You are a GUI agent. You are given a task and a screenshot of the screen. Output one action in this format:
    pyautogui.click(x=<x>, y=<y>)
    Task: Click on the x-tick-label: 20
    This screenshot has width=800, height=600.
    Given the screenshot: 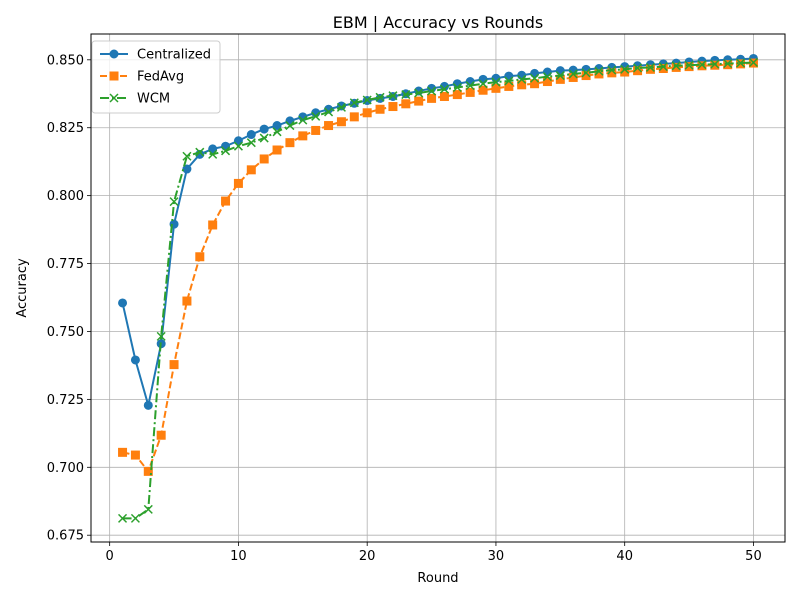 What is the action you would take?
    pyautogui.click(x=367, y=556)
    